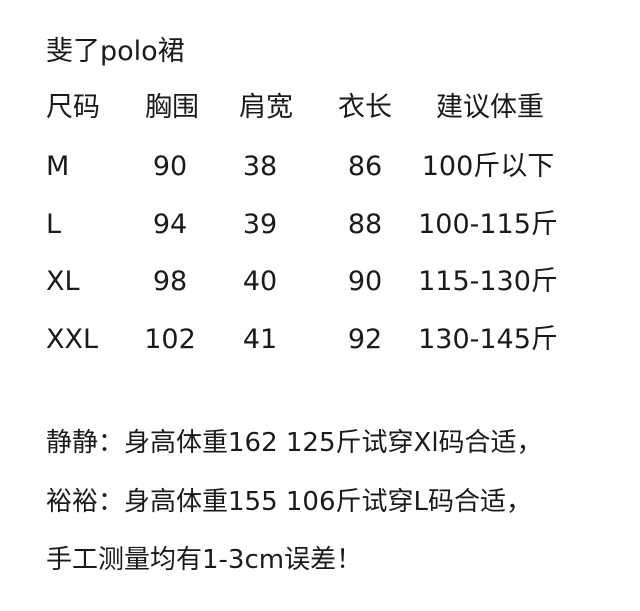 This screenshot has height=611, width=640. I want to click on table-cell: 39, so click(260, 224).